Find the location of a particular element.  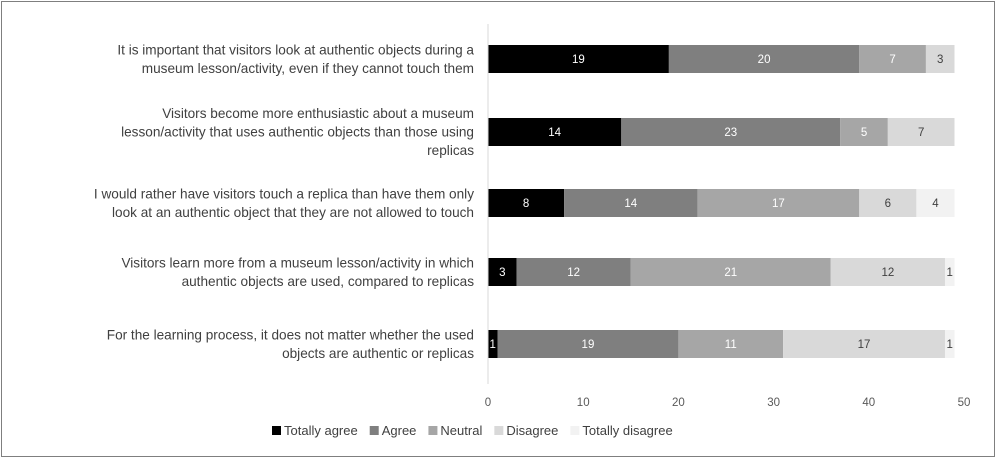

category-label-line: objects are authentic or replicas is located at coordinates (378, 353).